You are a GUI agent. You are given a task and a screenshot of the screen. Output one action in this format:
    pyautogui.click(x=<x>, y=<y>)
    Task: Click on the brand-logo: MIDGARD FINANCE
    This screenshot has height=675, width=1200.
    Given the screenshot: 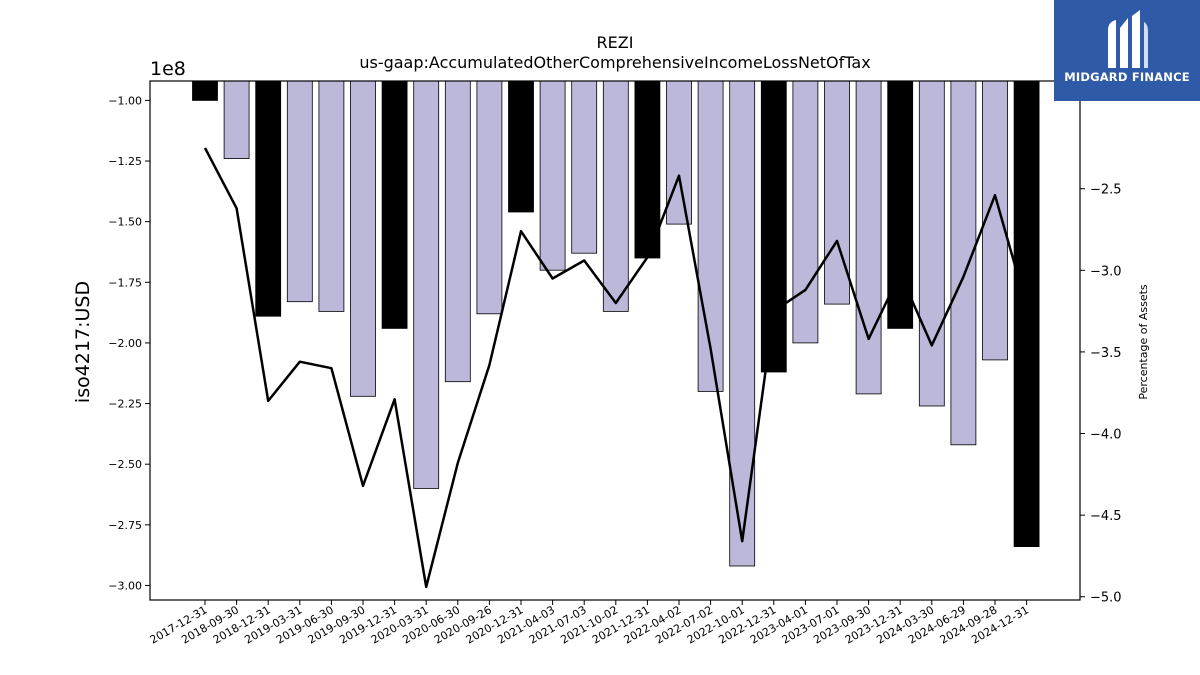 What is the action you would take?
    pyautogui.click(x=1127, y=50)
    